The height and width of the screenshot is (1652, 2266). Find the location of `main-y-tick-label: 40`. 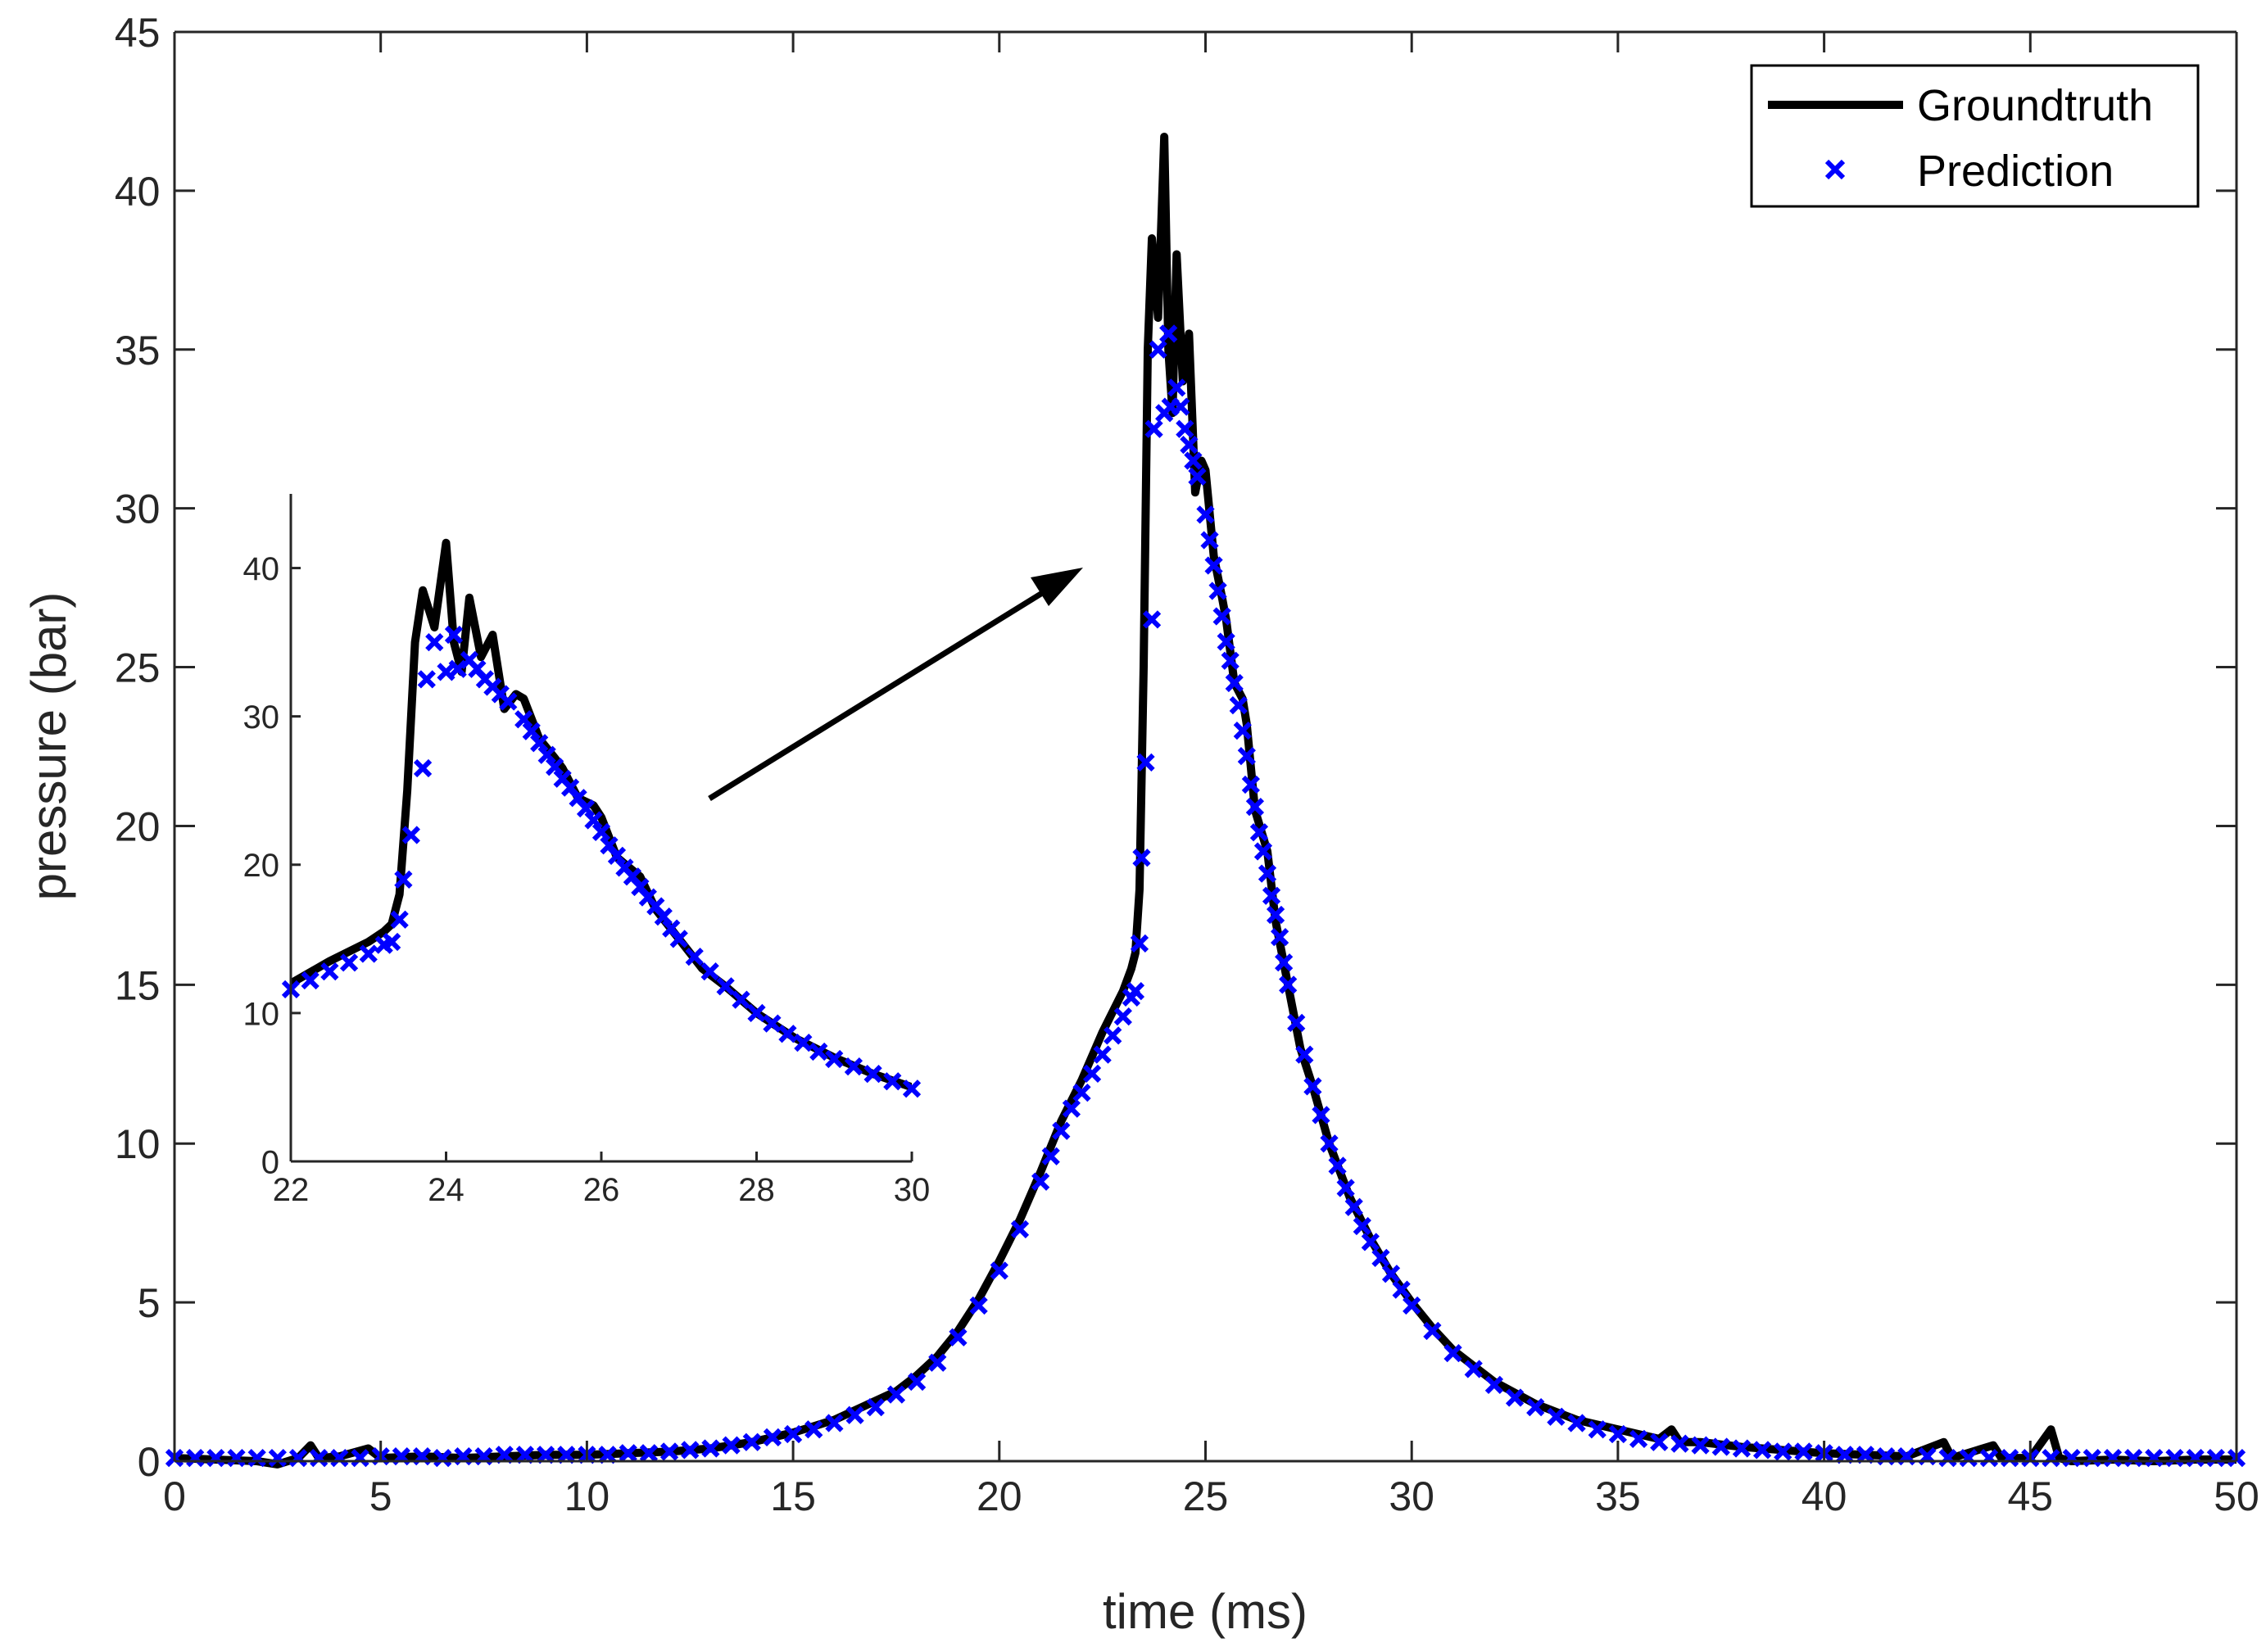

main-y-tick-label: 40 is located at coordinates (138, 192).